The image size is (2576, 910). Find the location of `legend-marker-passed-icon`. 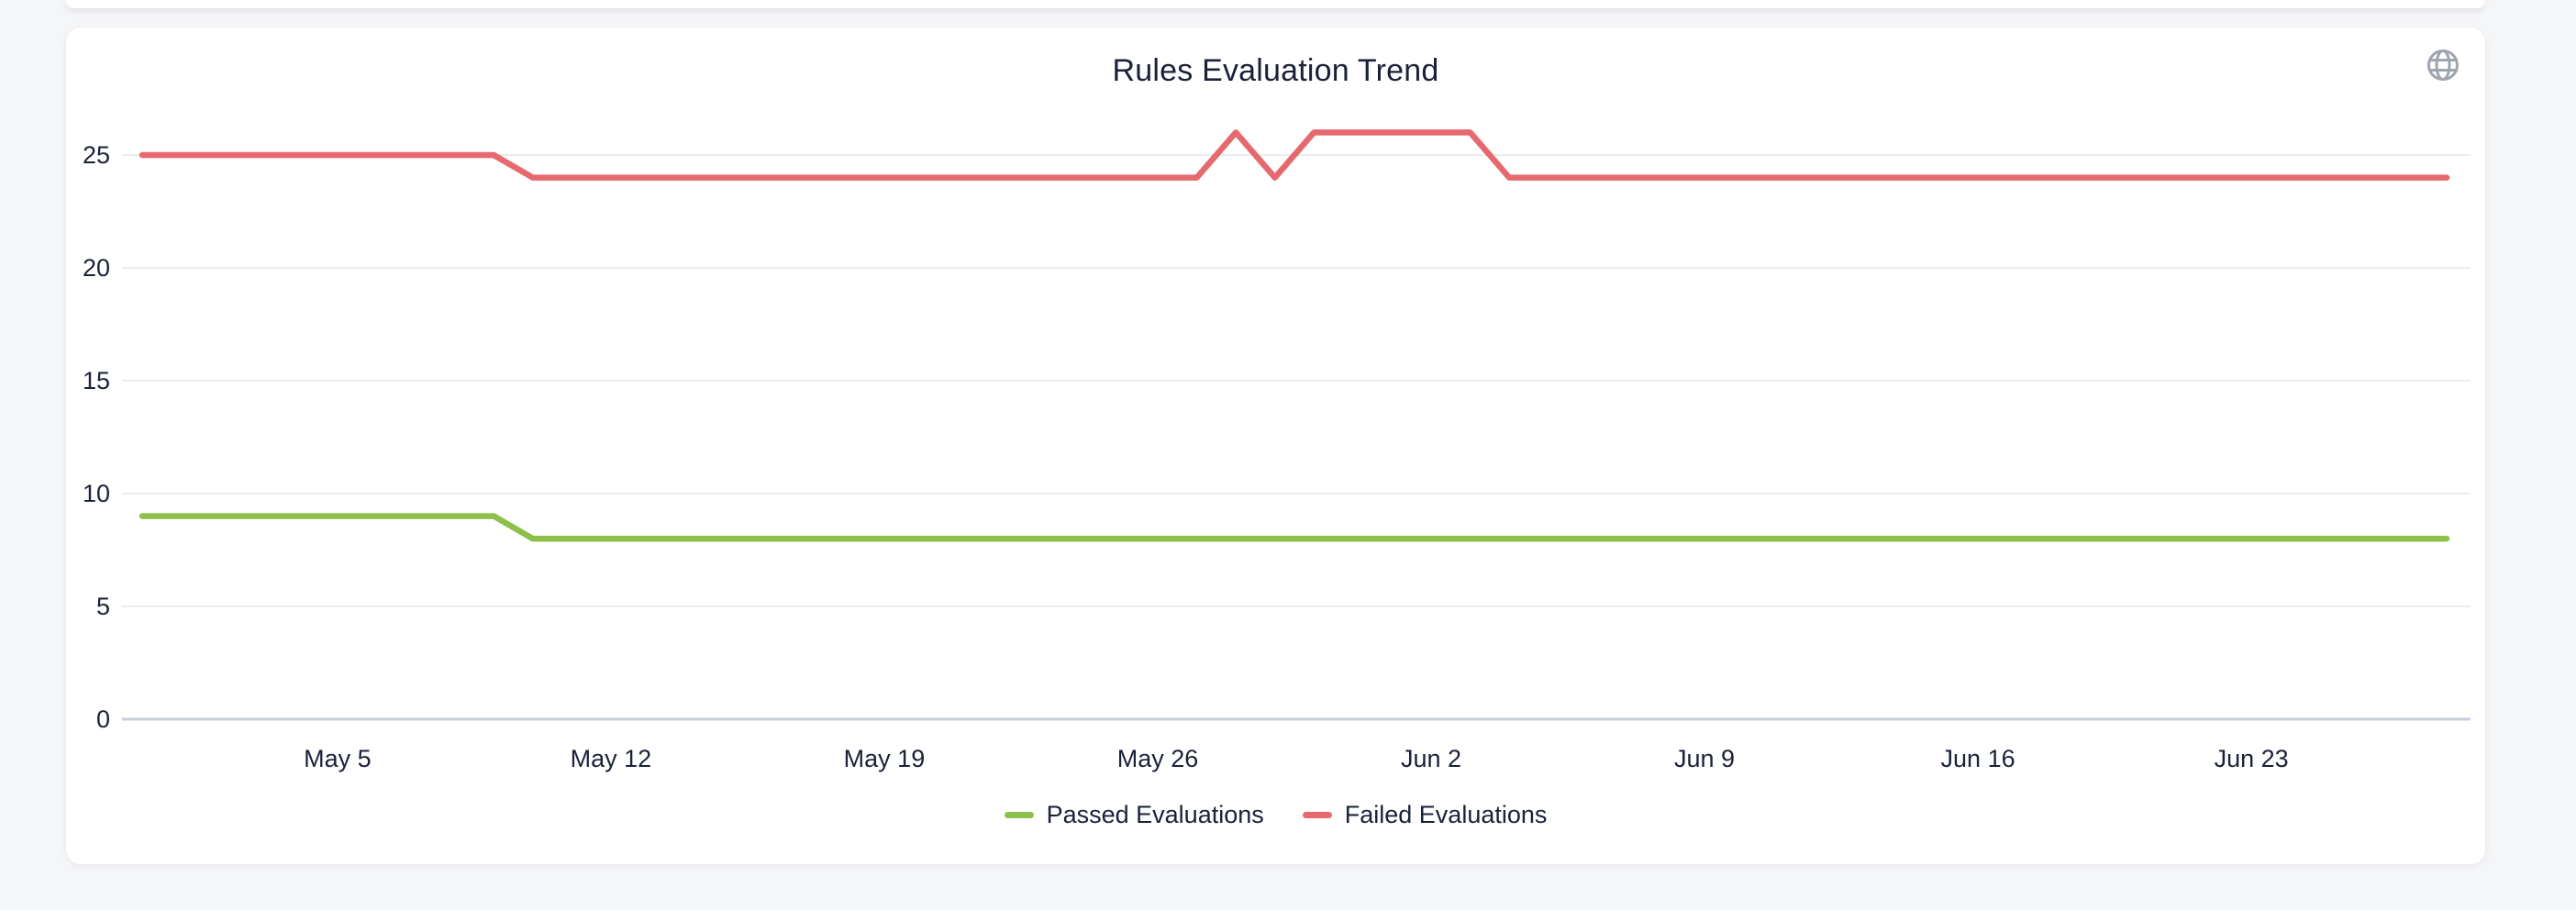

legend-marker-passed-icon is located at coordinates (1019, 814).